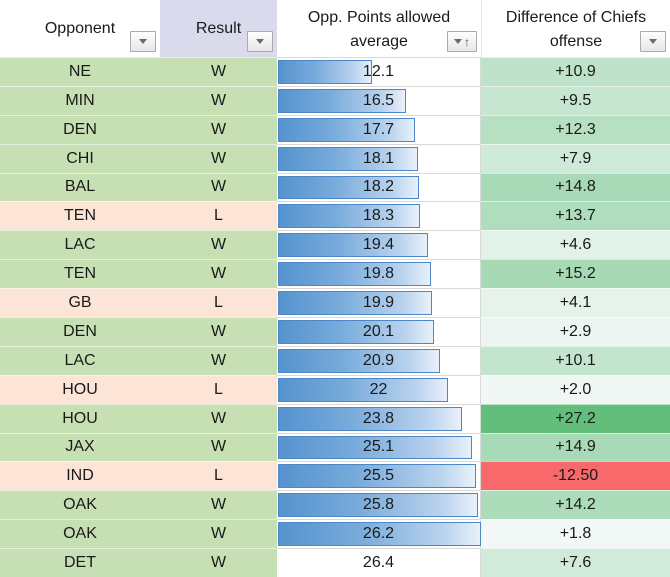 Image resolution: width=670 pixels, height=577 pixels. I want to click on filter-dropdown-button-difference, so click(653, 41).